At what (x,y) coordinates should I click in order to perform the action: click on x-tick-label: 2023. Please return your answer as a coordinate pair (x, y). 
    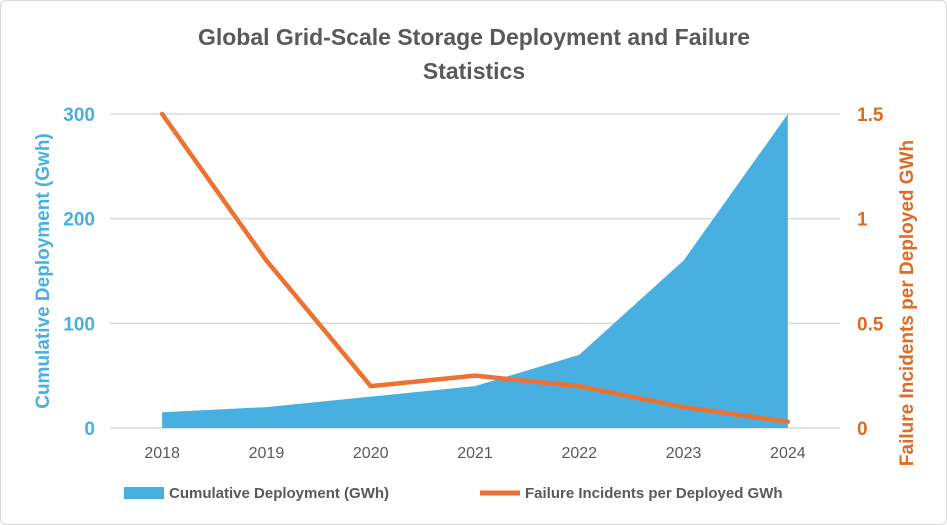
    Looking at the image, I should click on (684, 453).